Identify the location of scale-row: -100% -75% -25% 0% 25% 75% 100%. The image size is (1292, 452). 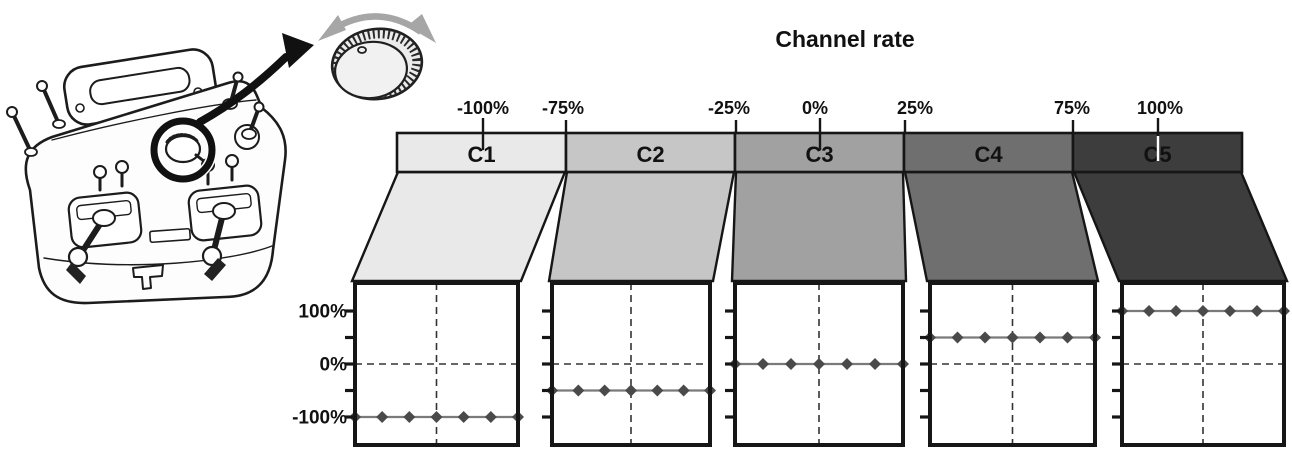
(820, 129).